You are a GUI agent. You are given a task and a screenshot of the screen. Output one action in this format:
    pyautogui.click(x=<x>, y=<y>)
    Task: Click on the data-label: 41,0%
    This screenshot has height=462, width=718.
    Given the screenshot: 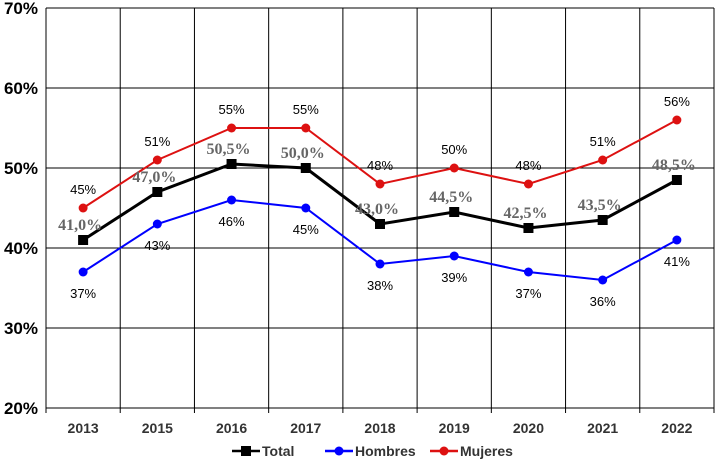 What is the action you would take?
    pyautogui.click(x=80, y=225)
    